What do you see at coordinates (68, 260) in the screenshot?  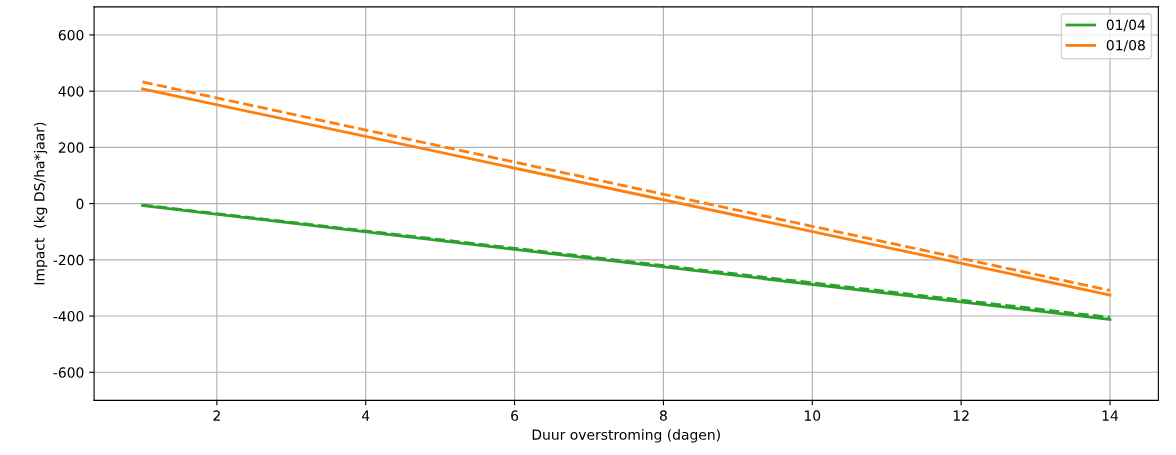 I see `y-tick-label: -200` at bounding box center [68, 260].